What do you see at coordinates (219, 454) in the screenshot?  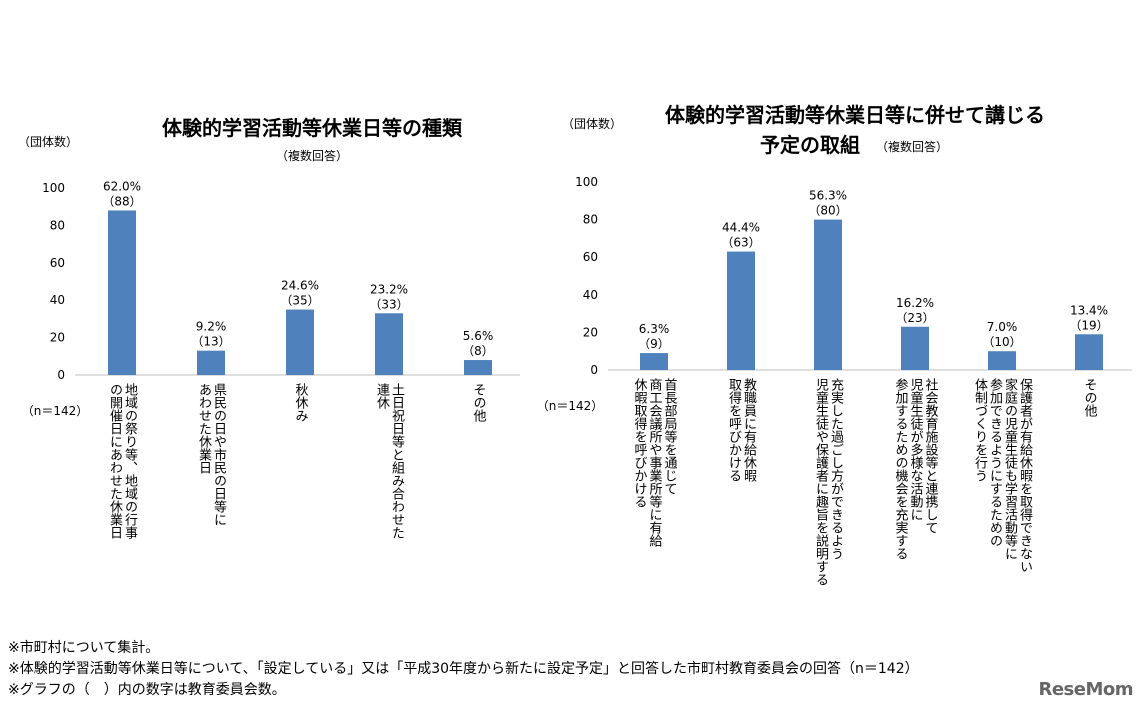 I see `left-category-label: 県民の日や市民の日等に` at bounding box center [219, 454].